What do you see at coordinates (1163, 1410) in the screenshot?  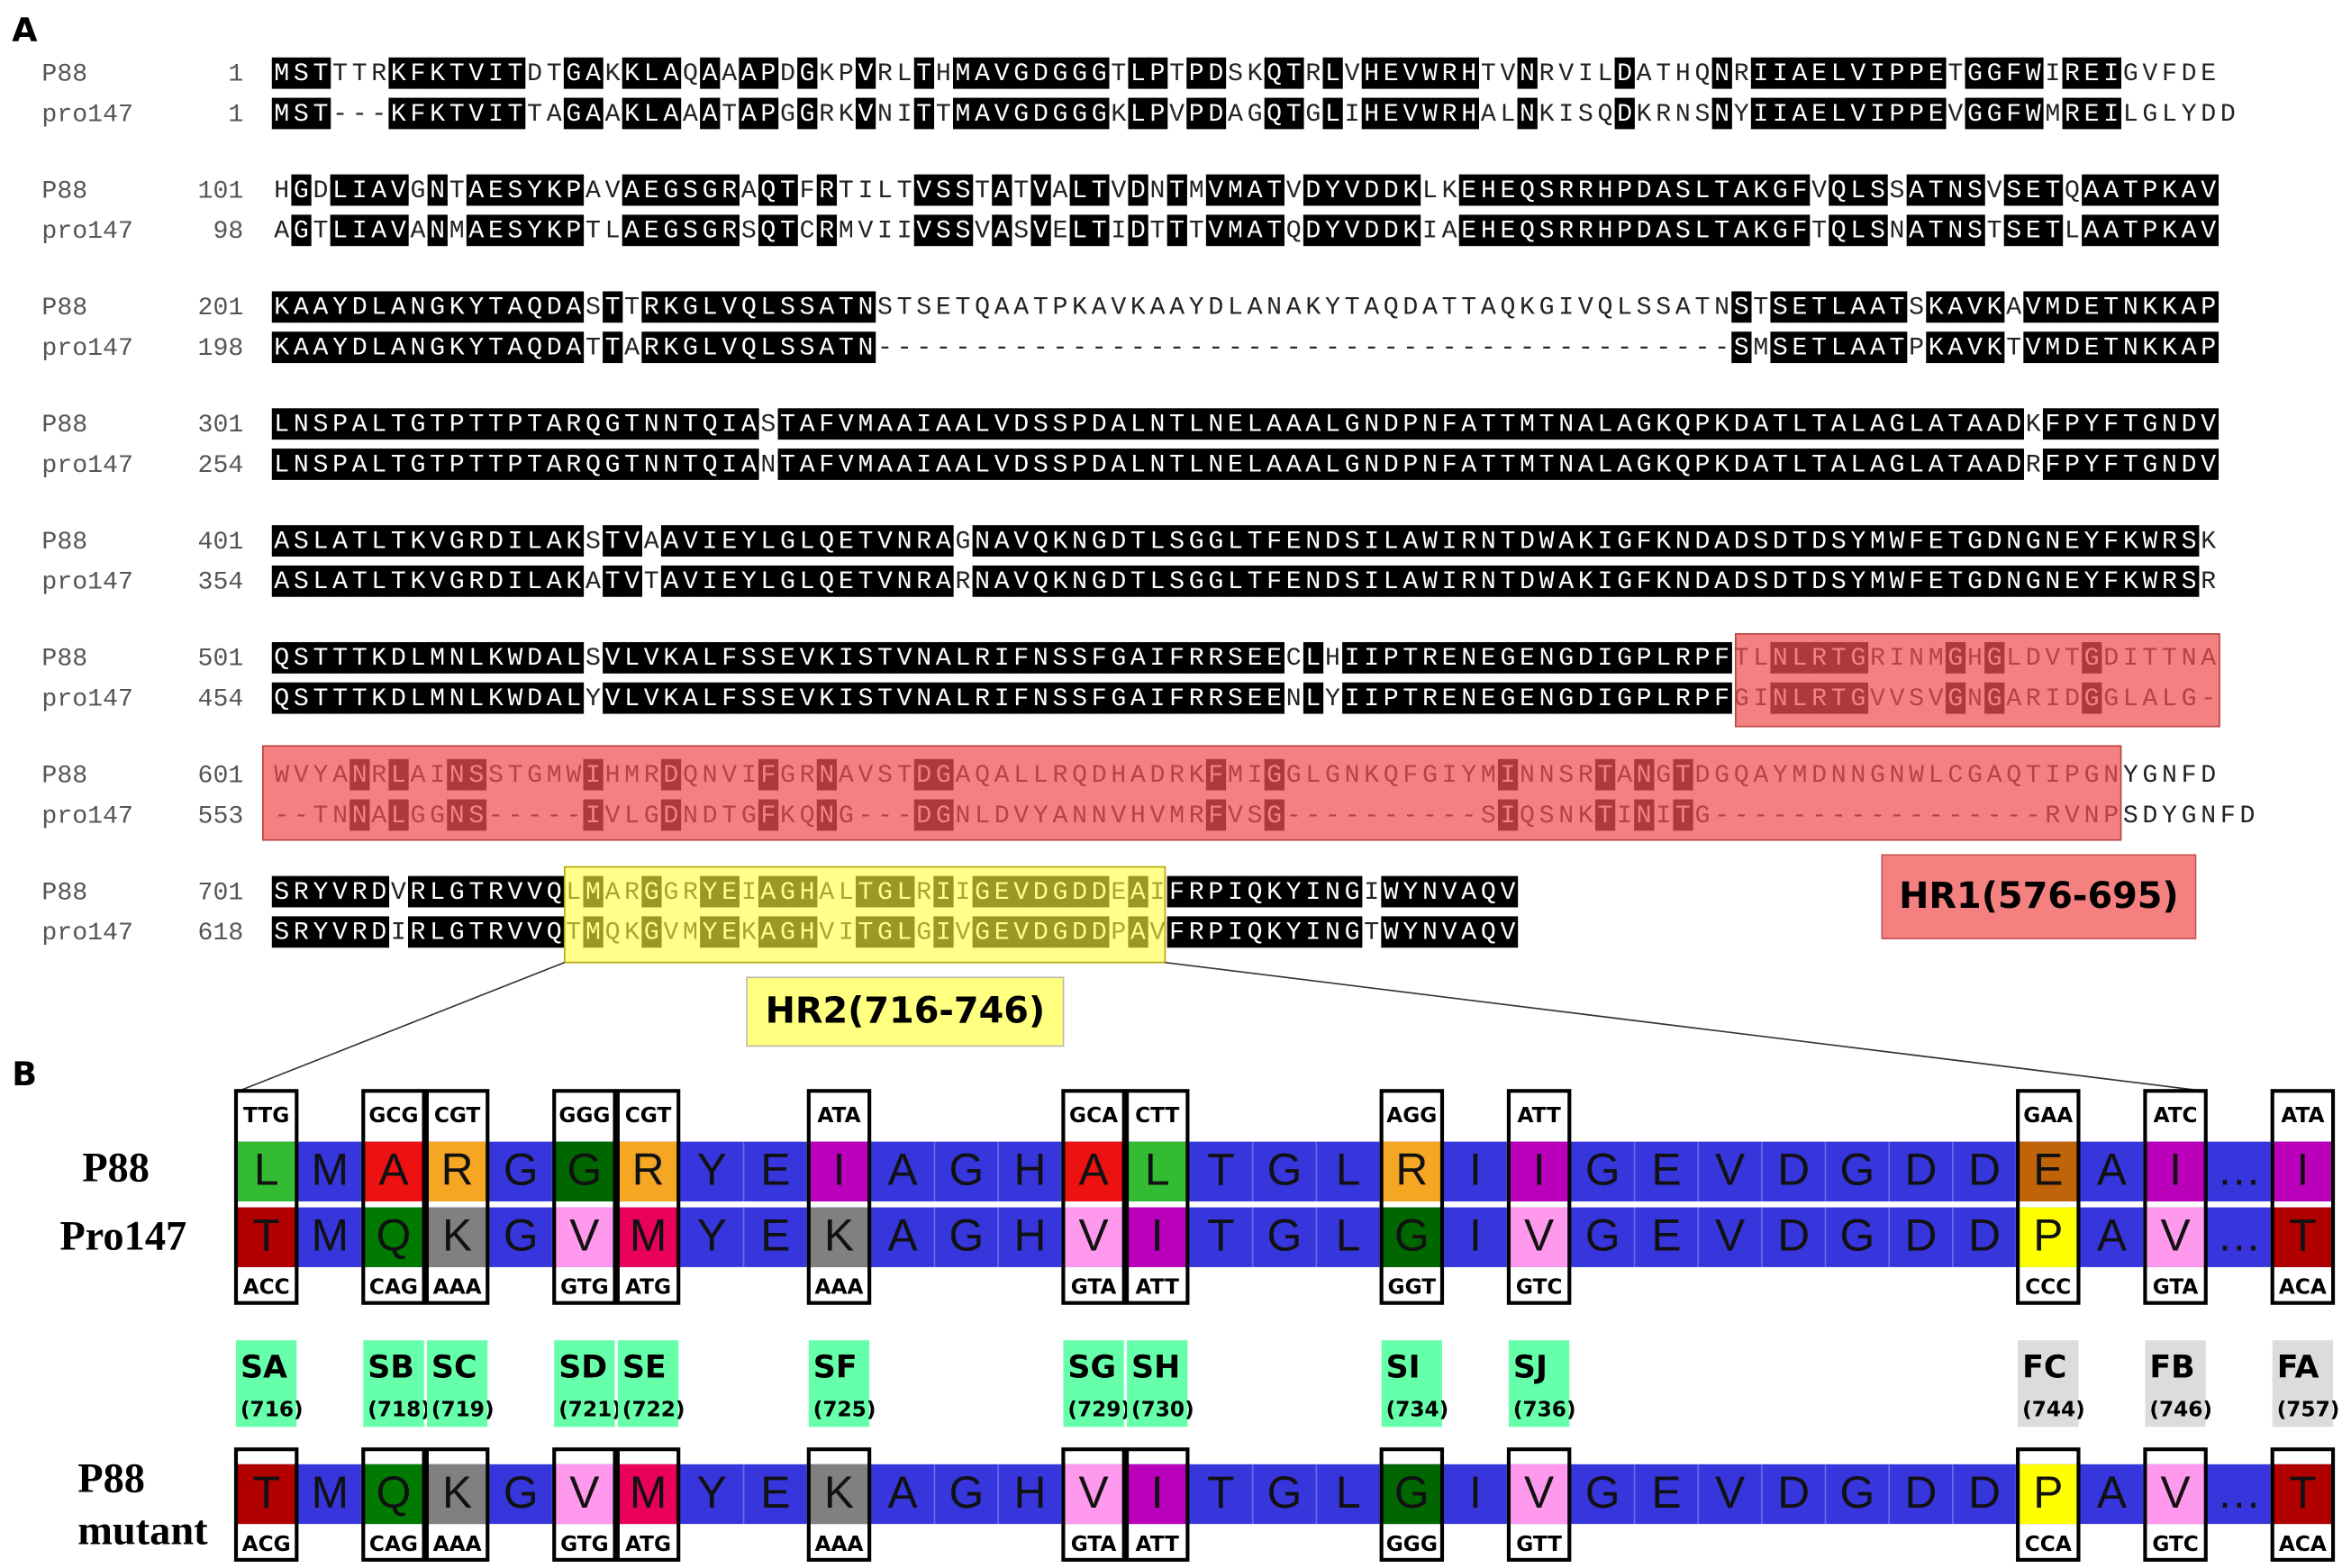 I see `site-position: (730)` at bounding box center [1163, 1410].